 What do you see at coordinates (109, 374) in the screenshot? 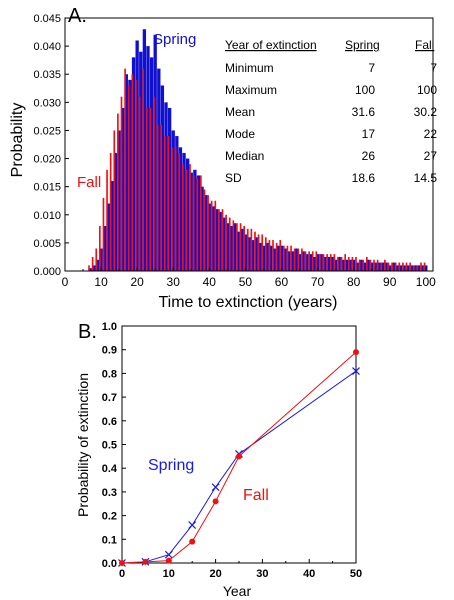
I see `y-tick-label: 0.8` at bounding box center [109, 374].